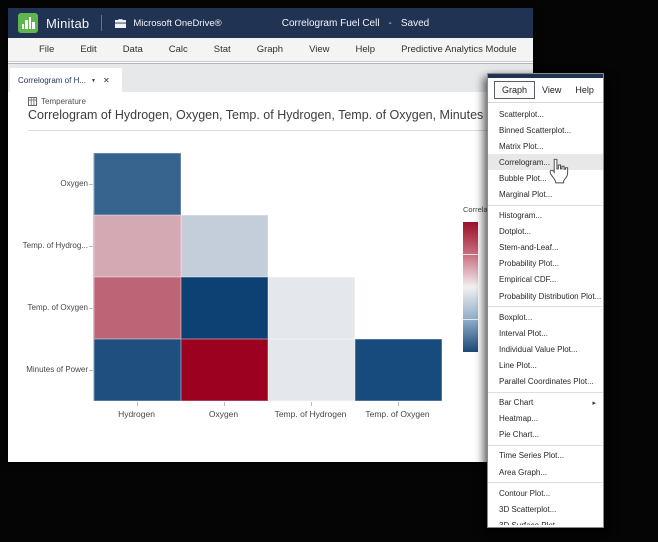 The height and width of the screenshot is (542, 658). I want to click on y-axis-label: Oxygen, so click(74, 183).